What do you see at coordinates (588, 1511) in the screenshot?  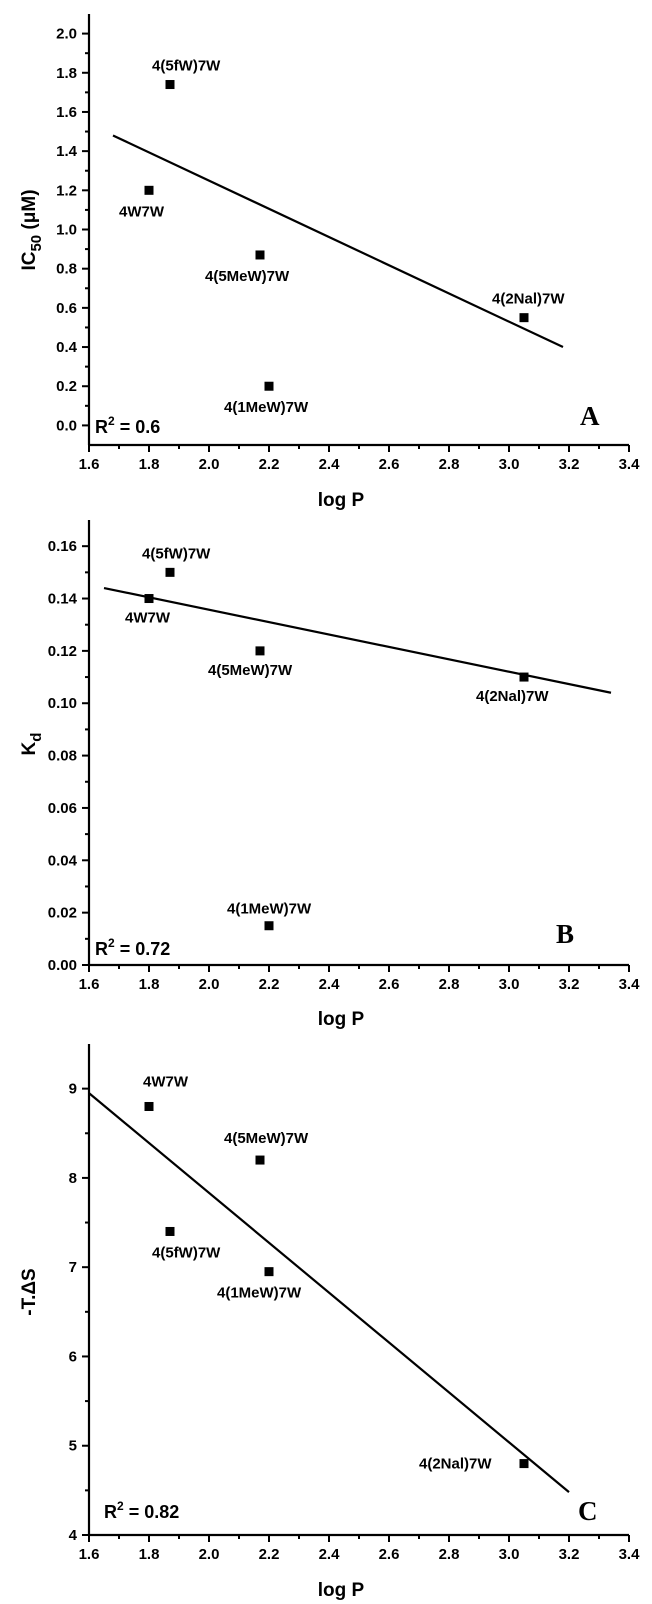 I see `panel-letter: C` at bounding box center [588, 1511].